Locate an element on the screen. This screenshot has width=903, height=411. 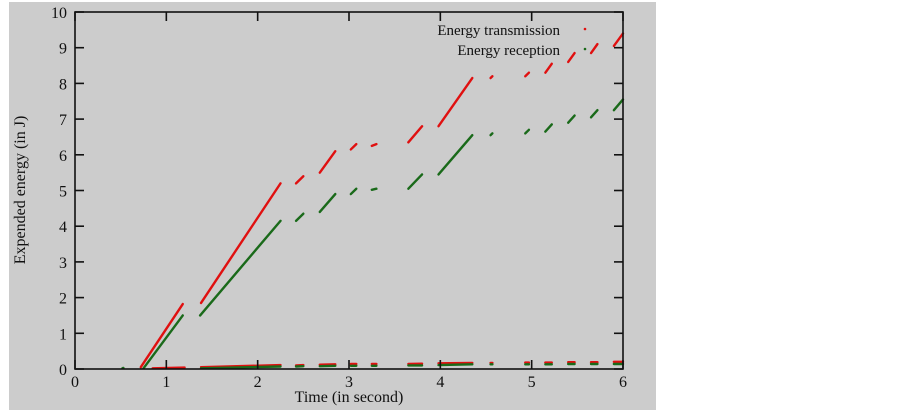
x-tick-label: 1 is located at coordinates (166, 382).